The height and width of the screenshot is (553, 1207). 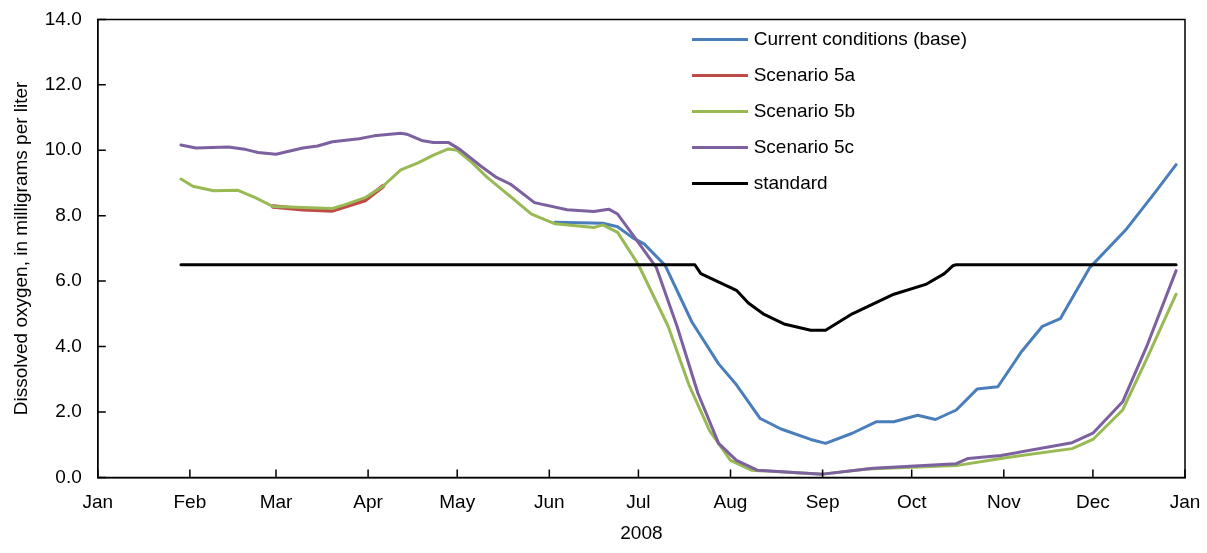 I want to click on legend-label: standard, so click(x=790, y=183).